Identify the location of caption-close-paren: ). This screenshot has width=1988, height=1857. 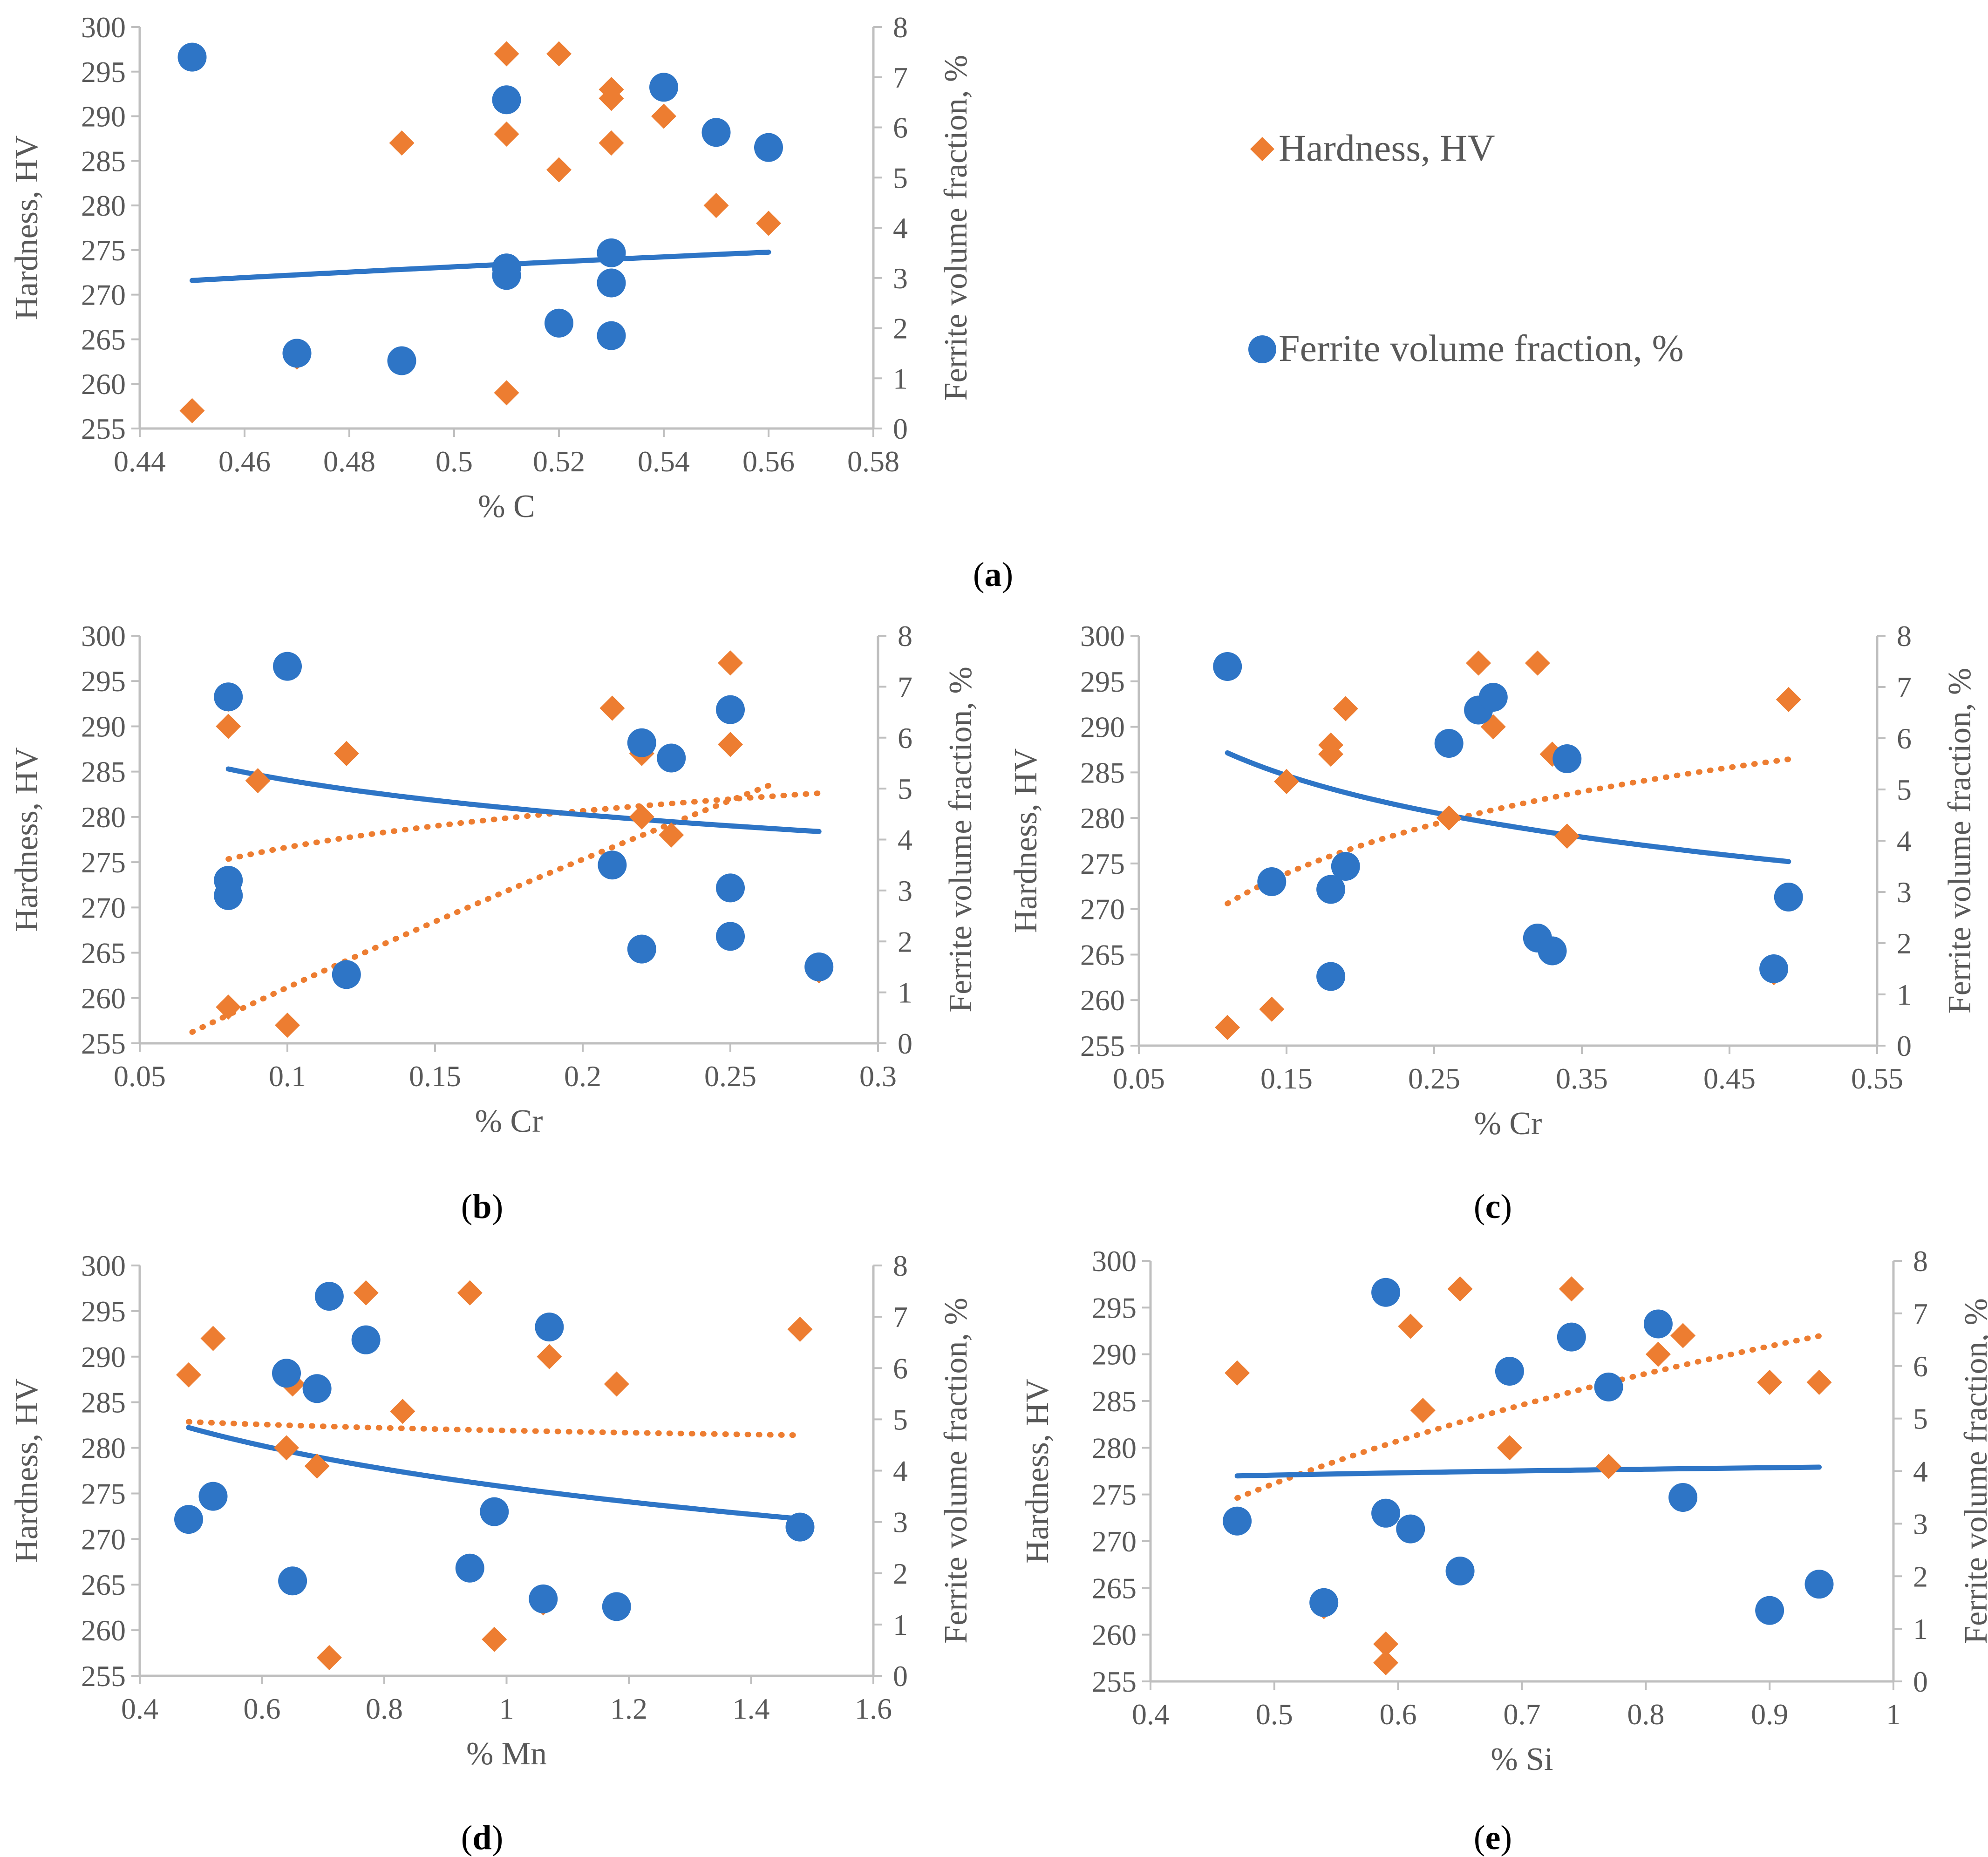
(1008, 575).